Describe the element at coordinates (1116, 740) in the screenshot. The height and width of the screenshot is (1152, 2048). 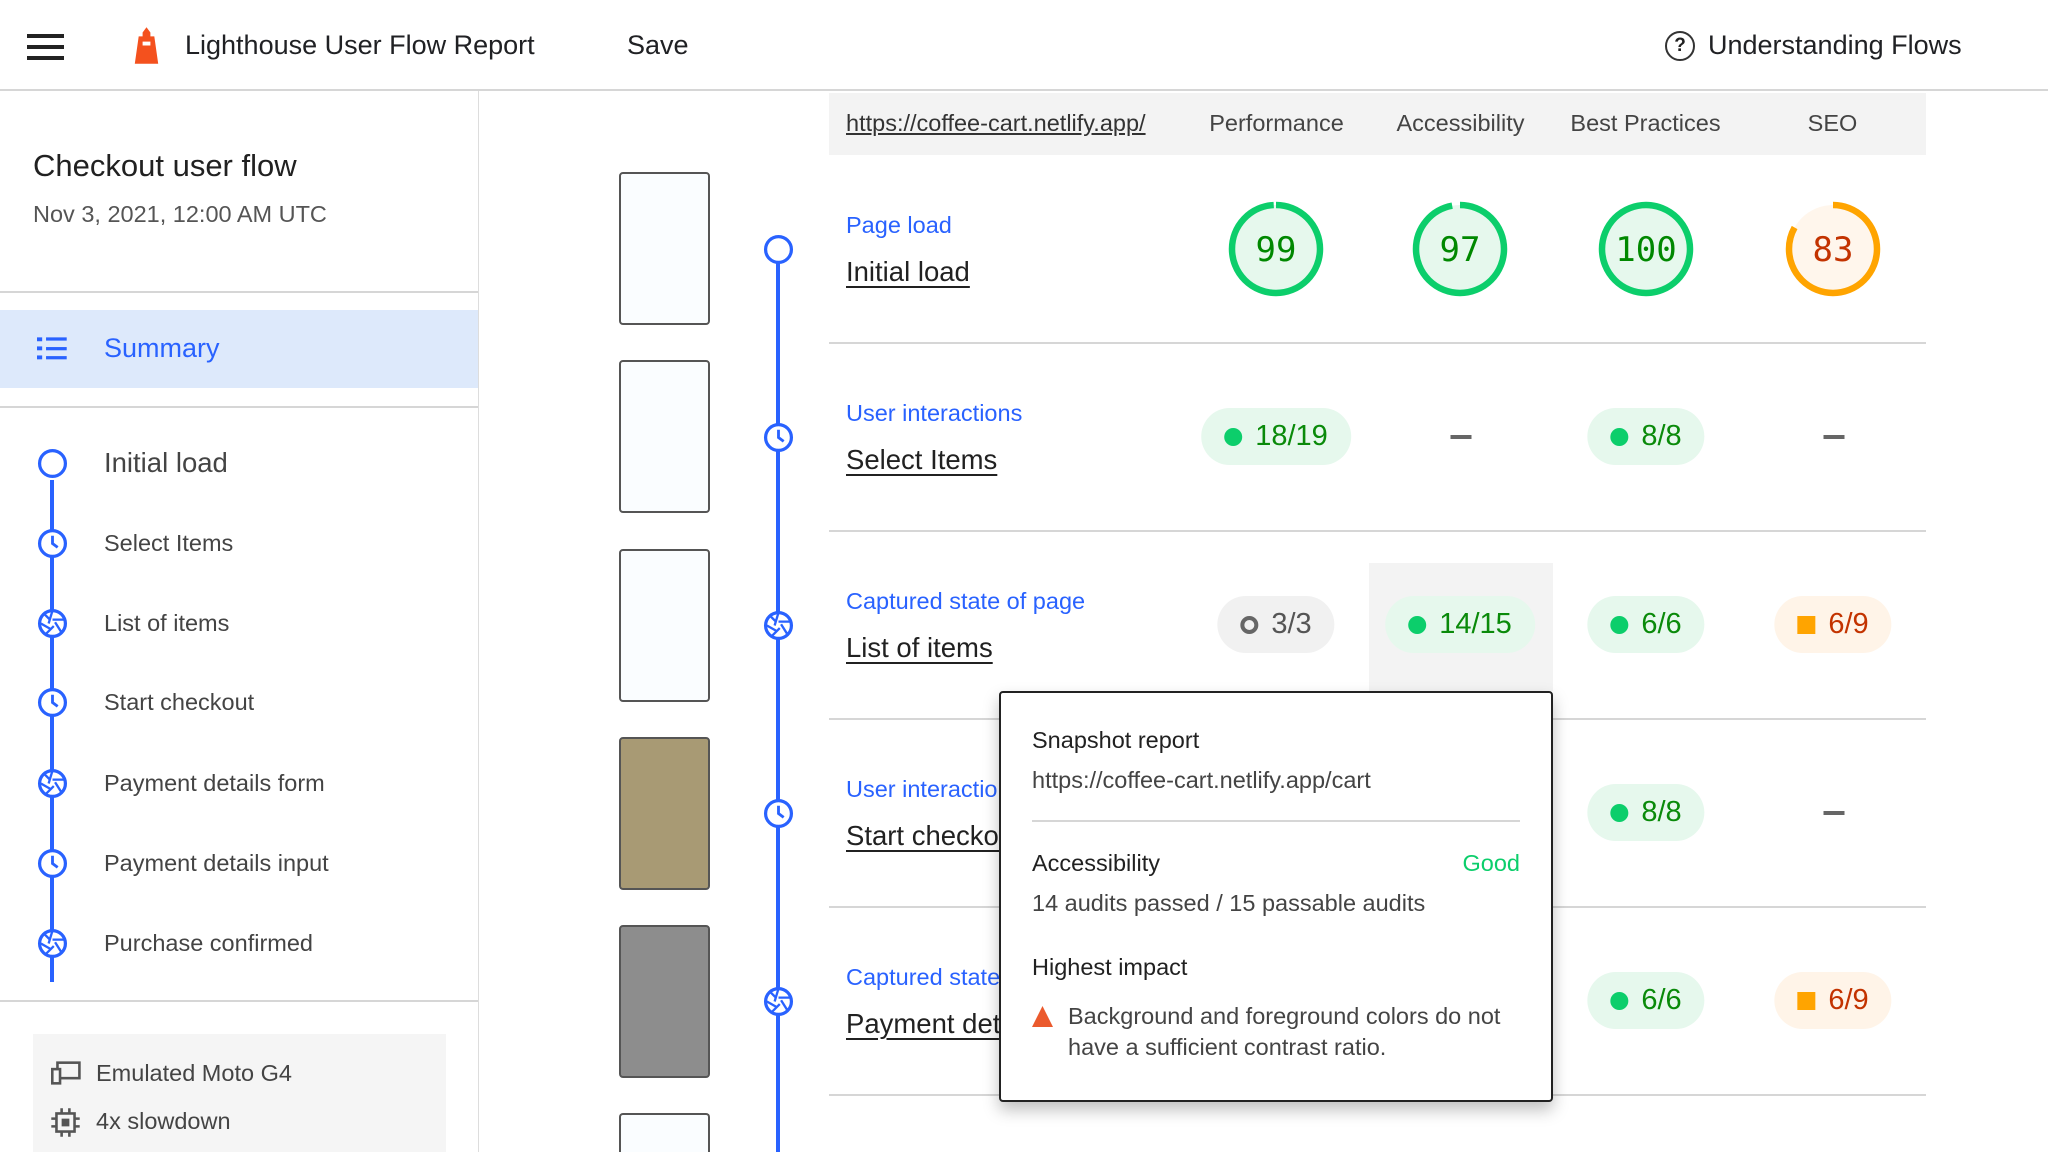
I see `tooltip-title: Snapshot report` at that location.